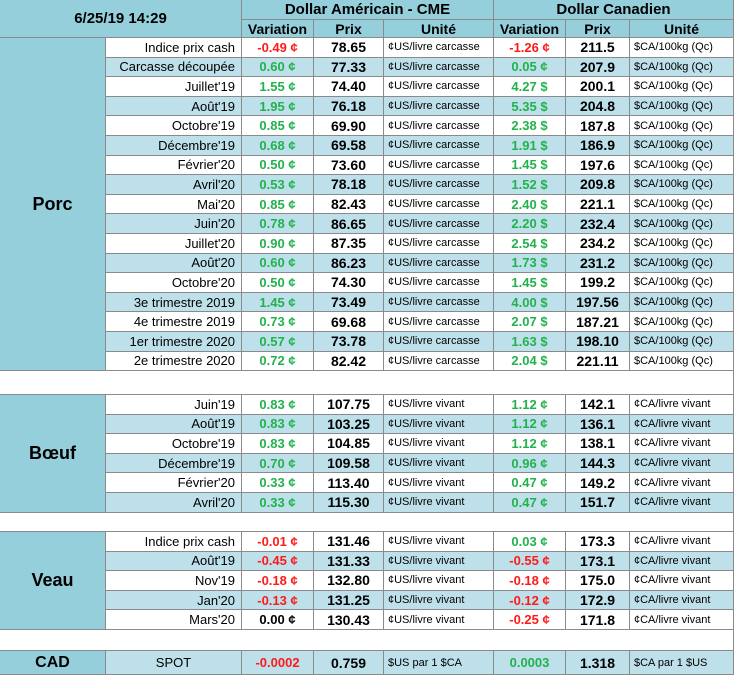 The image size is (734, 676). Describe the element at coordinates (349, 561) in the screenshot. I see `usd-price: 131.33` at that location.